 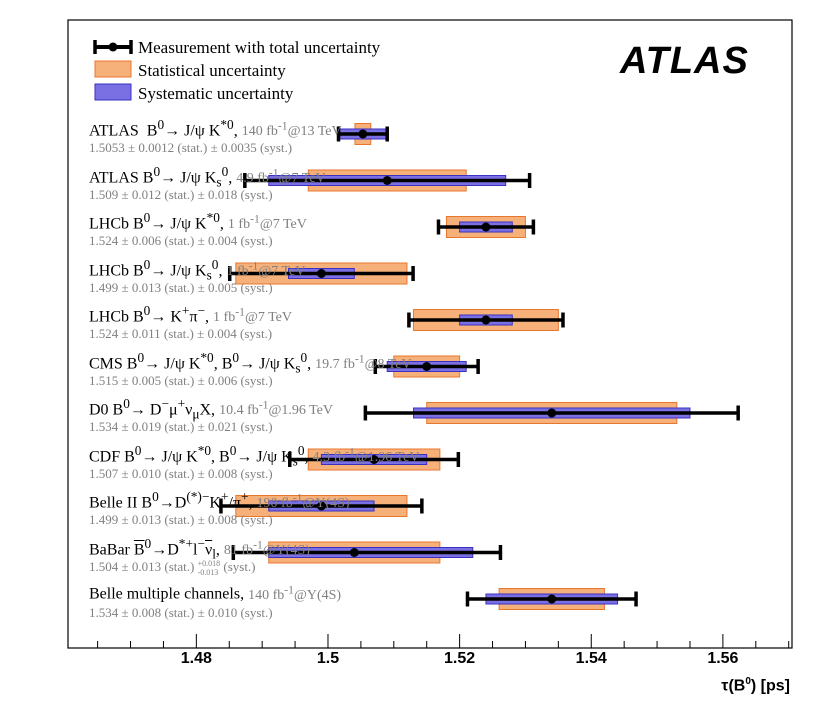 I want to click on measurement-label: LHCb B0→ K+π−, 1 fb-1@7 TeV, so click(x=190, y=314).